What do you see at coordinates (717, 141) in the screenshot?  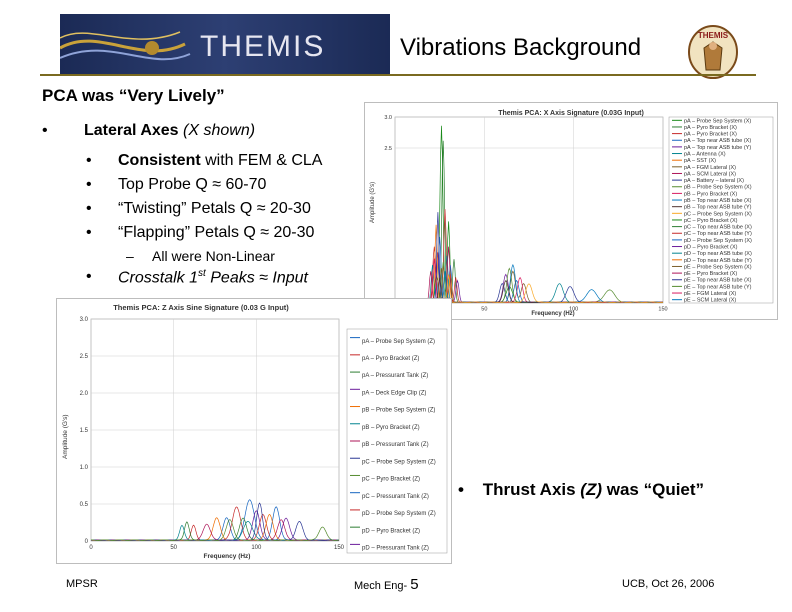 I see `x-chart-legend-label: pA – Top near ASB tube (X)` at bounding box center [717, 141].